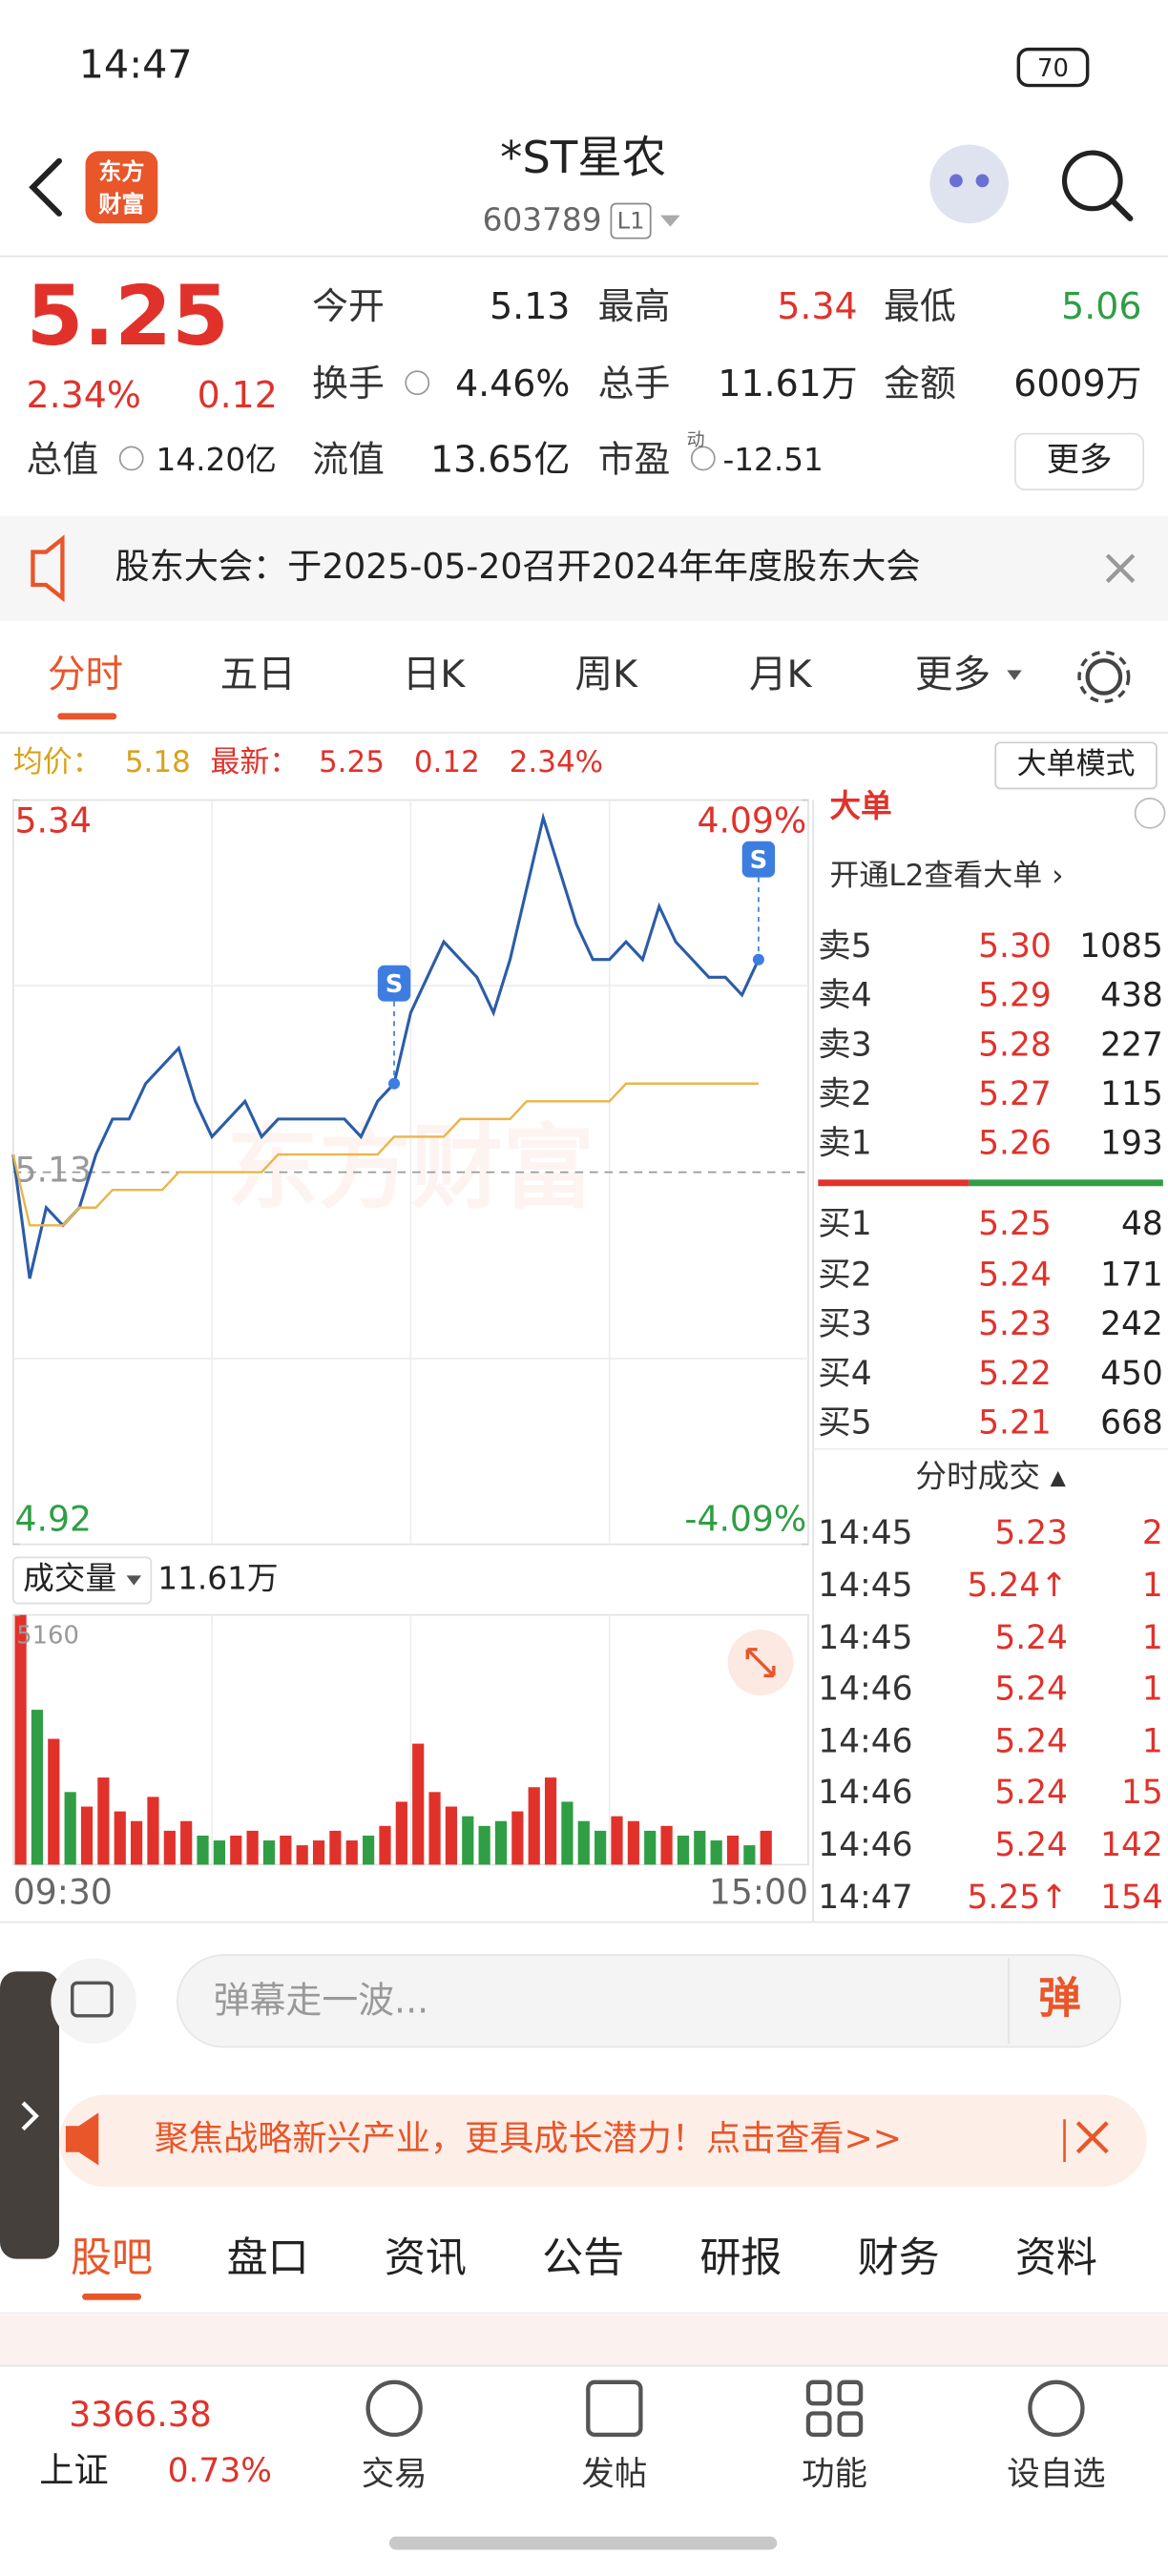 This screenshot has height=2576, width=1168. What do you see at coordinates (583, 2543) in the screenshot?
I see `home-indicator` at bounding box center [583, 2543].